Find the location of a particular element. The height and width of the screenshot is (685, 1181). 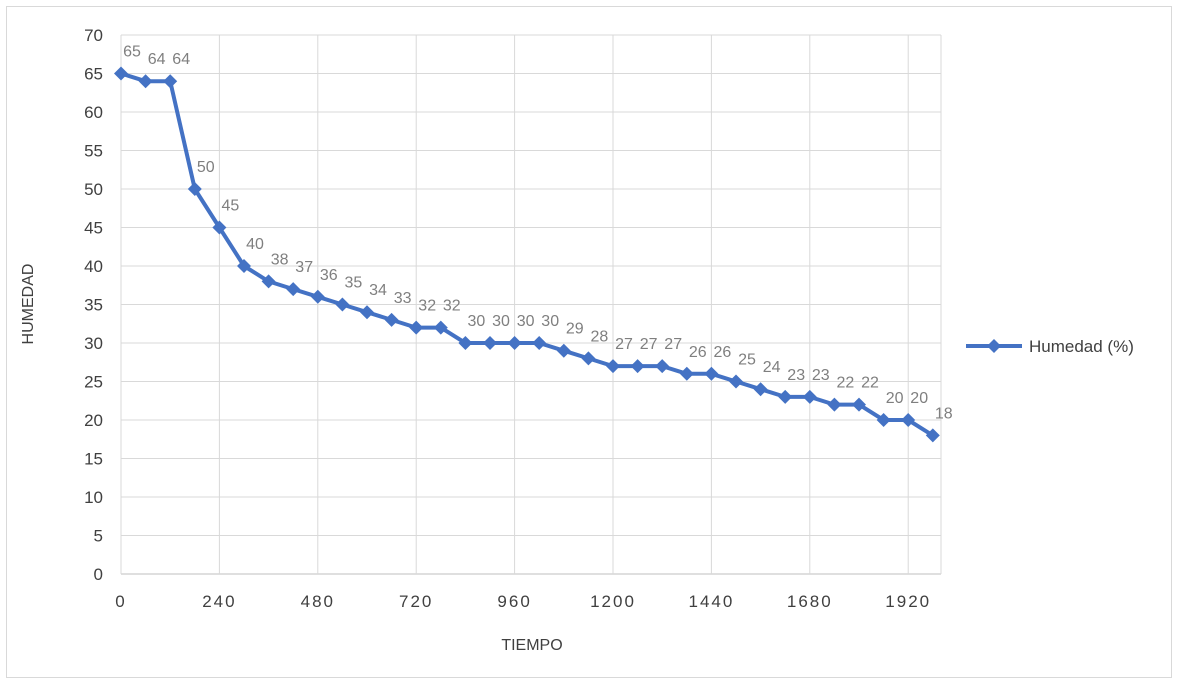

x-axis-ticks: 0 240 480 720 960 1200 1440 1680 1920 is located at coordinates (523, 601).